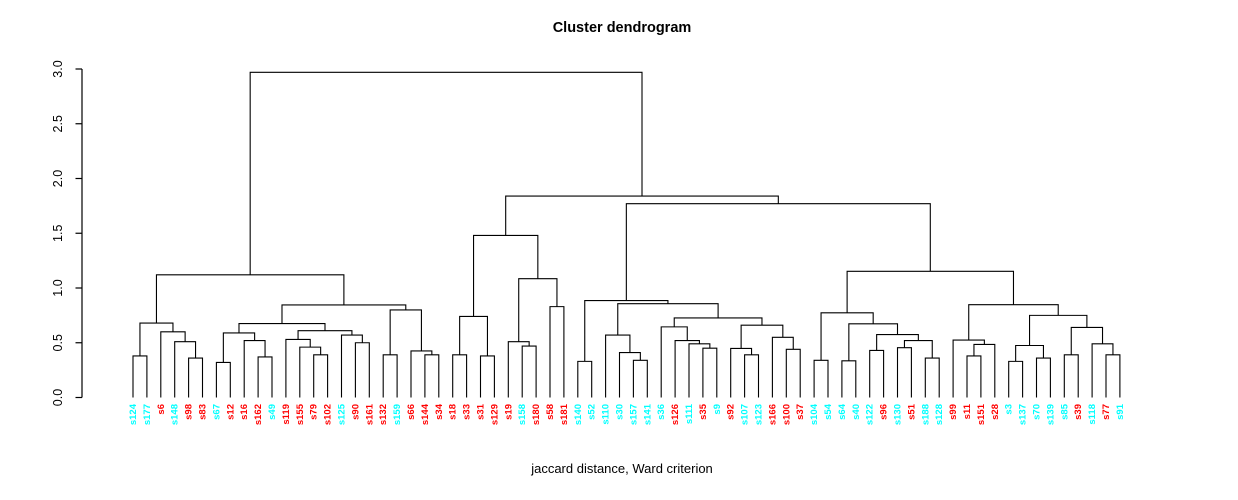 This screenshot has width=1238, height=500. Describe the element at coordinates (58, 397) in the screenshot. I see `y-tick-label: 0.0` at that location.